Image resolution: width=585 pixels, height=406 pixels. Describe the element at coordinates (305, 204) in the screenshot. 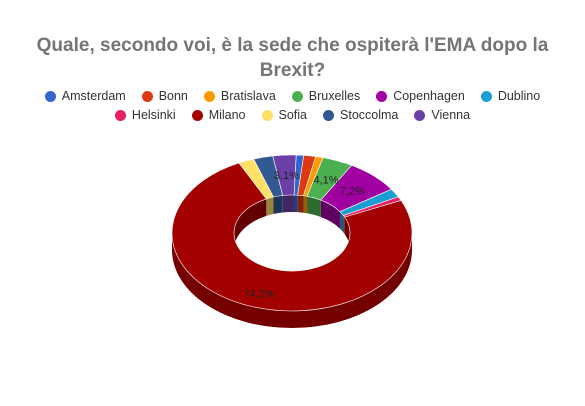

I see `slice-inner-wall-bratislava` at that location.